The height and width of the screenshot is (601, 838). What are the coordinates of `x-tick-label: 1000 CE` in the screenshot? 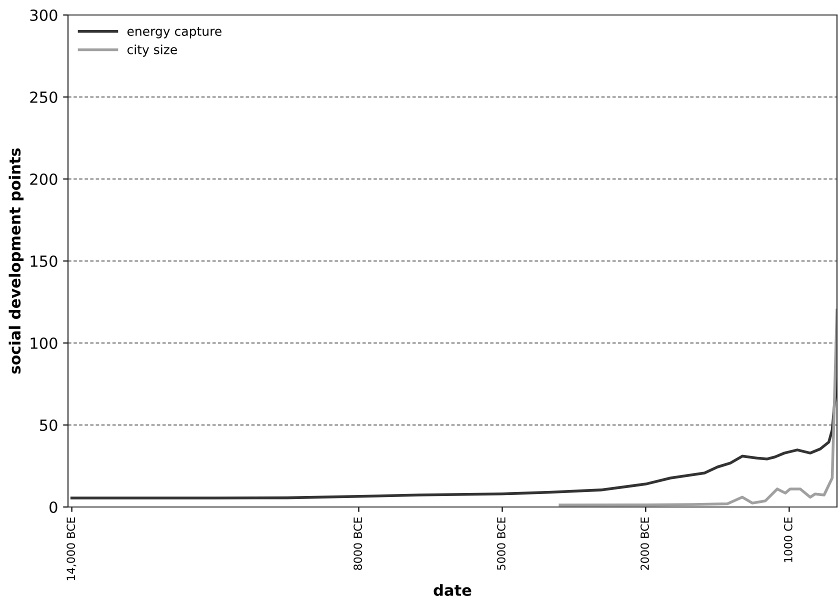 It's located at (788, 539).